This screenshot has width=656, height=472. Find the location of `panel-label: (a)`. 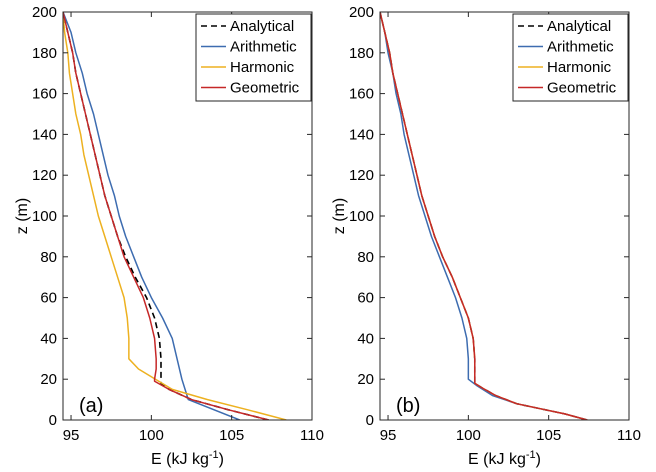

panel-label: (a) is located at coordinates (91, 406).